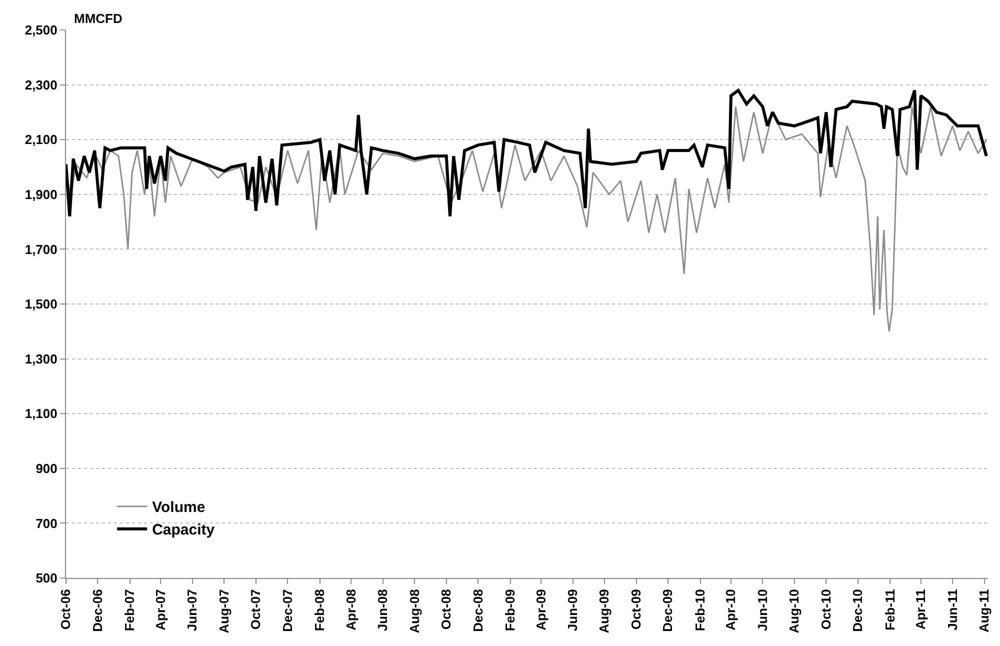  What do you see at coordinates (540, 609) in the screenshot?
I see `x-tick-label: Apr-09` at bounding box center [540, 609].